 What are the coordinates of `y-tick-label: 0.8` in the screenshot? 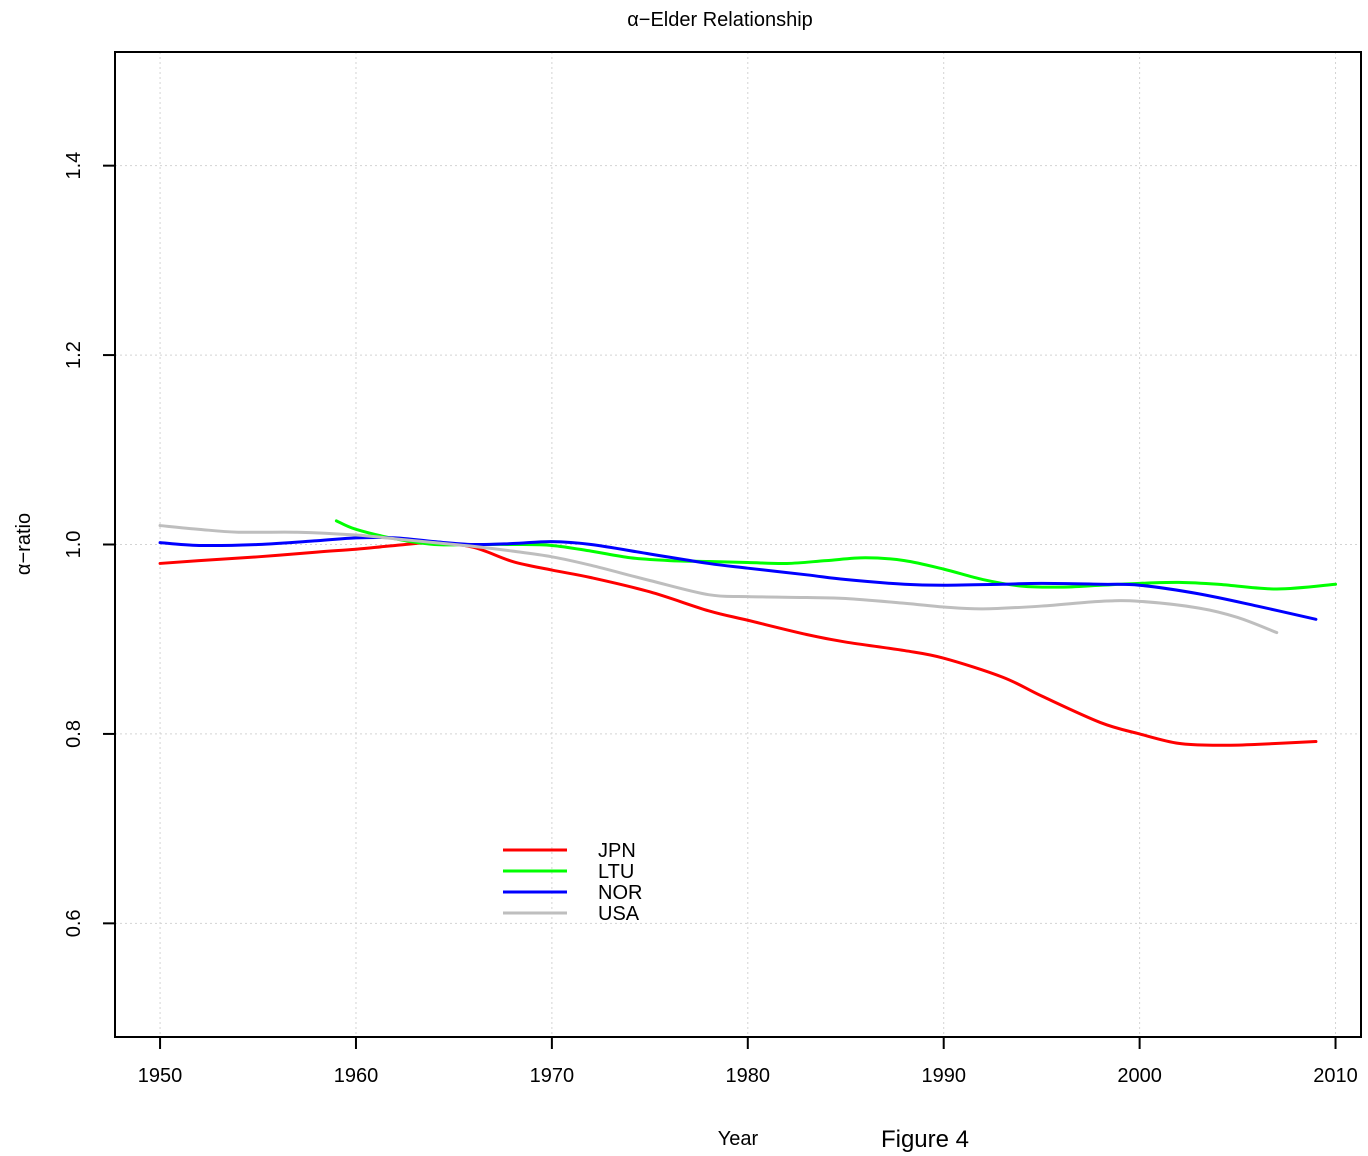 It's located at (74, 734).